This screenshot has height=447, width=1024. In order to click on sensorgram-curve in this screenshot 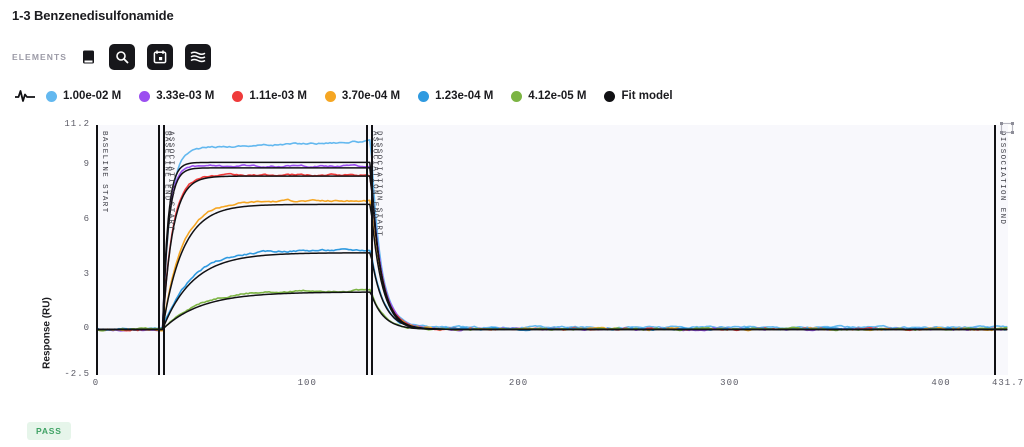, I will do `click(551, 310)`.